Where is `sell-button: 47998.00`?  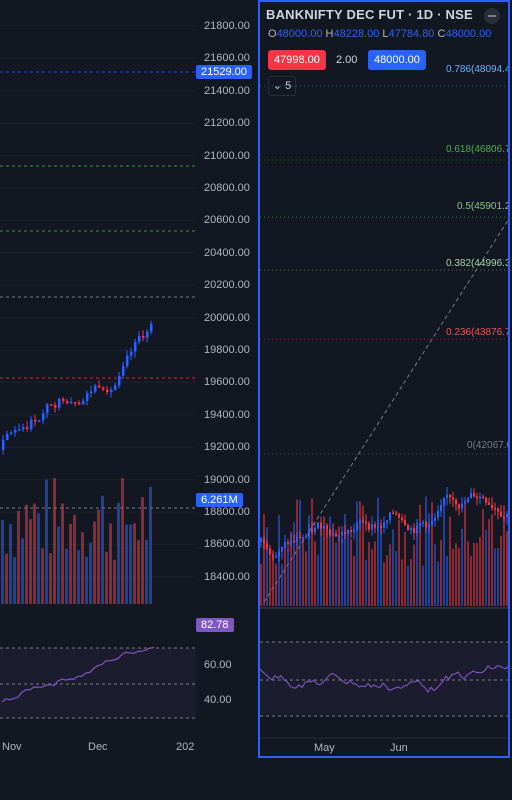 sell-button: 47998.00 is located at coordinates (297, 60).